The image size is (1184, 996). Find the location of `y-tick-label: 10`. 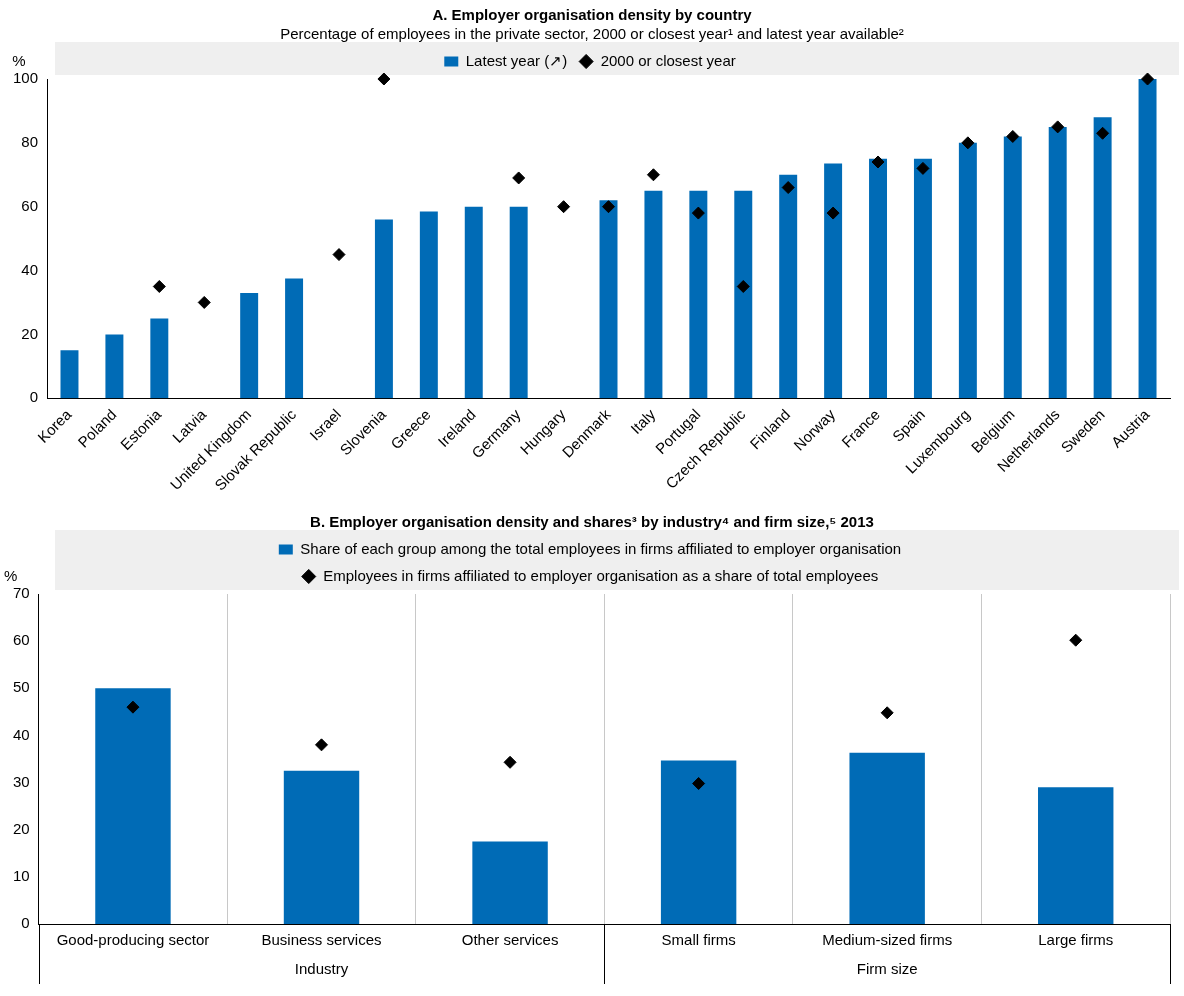

y-tick-label: 10 is located at coordinates (21, 875).